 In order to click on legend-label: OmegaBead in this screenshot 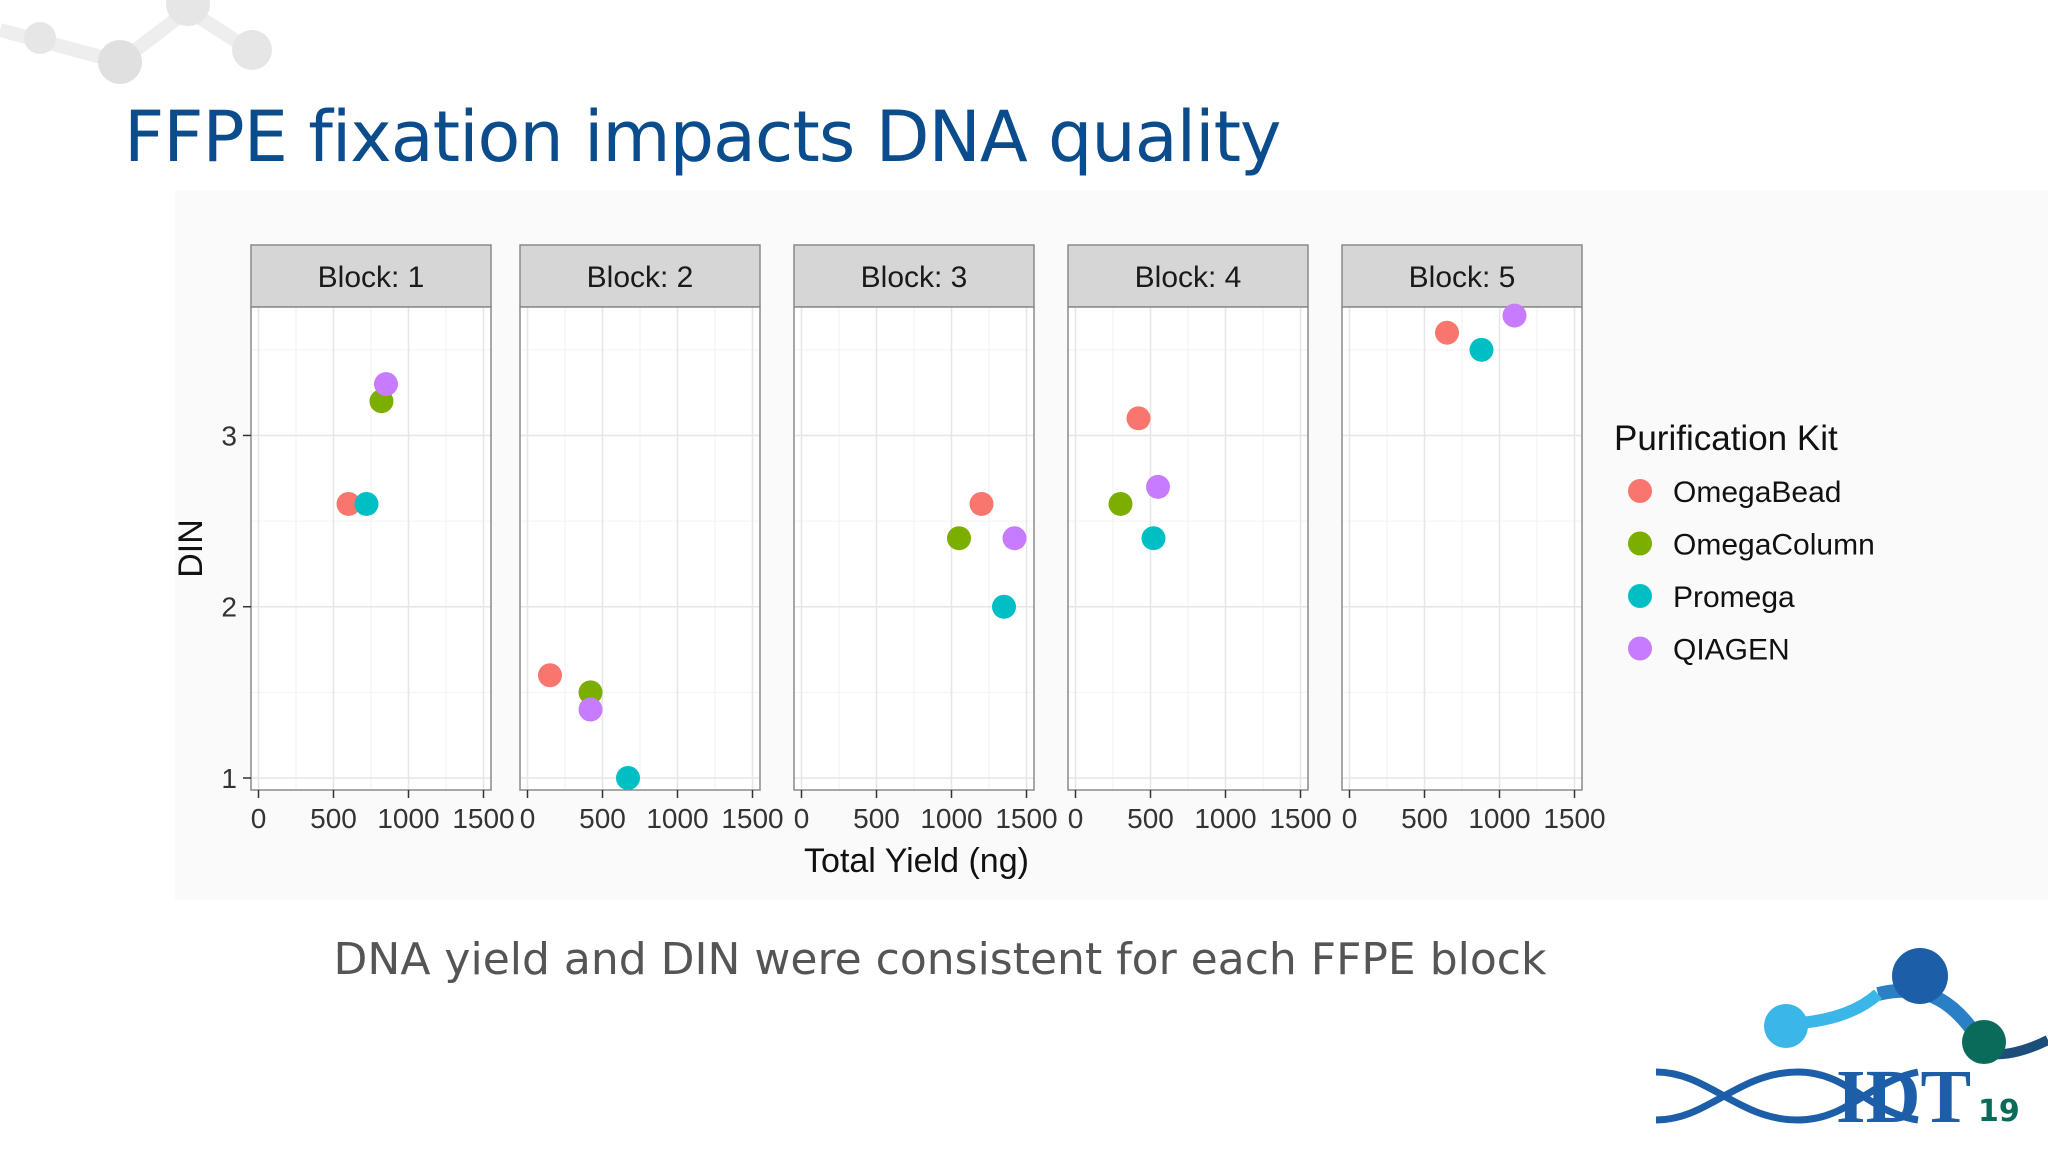, I will do `click(1757, 492)`.